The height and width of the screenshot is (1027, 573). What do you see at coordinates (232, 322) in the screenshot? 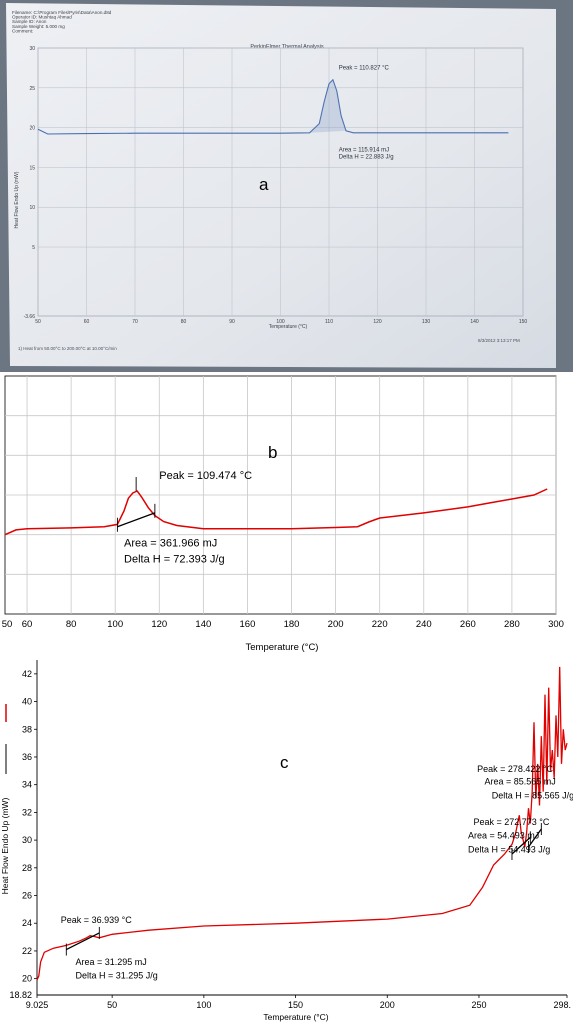
I see `x-tick-label: 90` at bounding box center [232, 322].